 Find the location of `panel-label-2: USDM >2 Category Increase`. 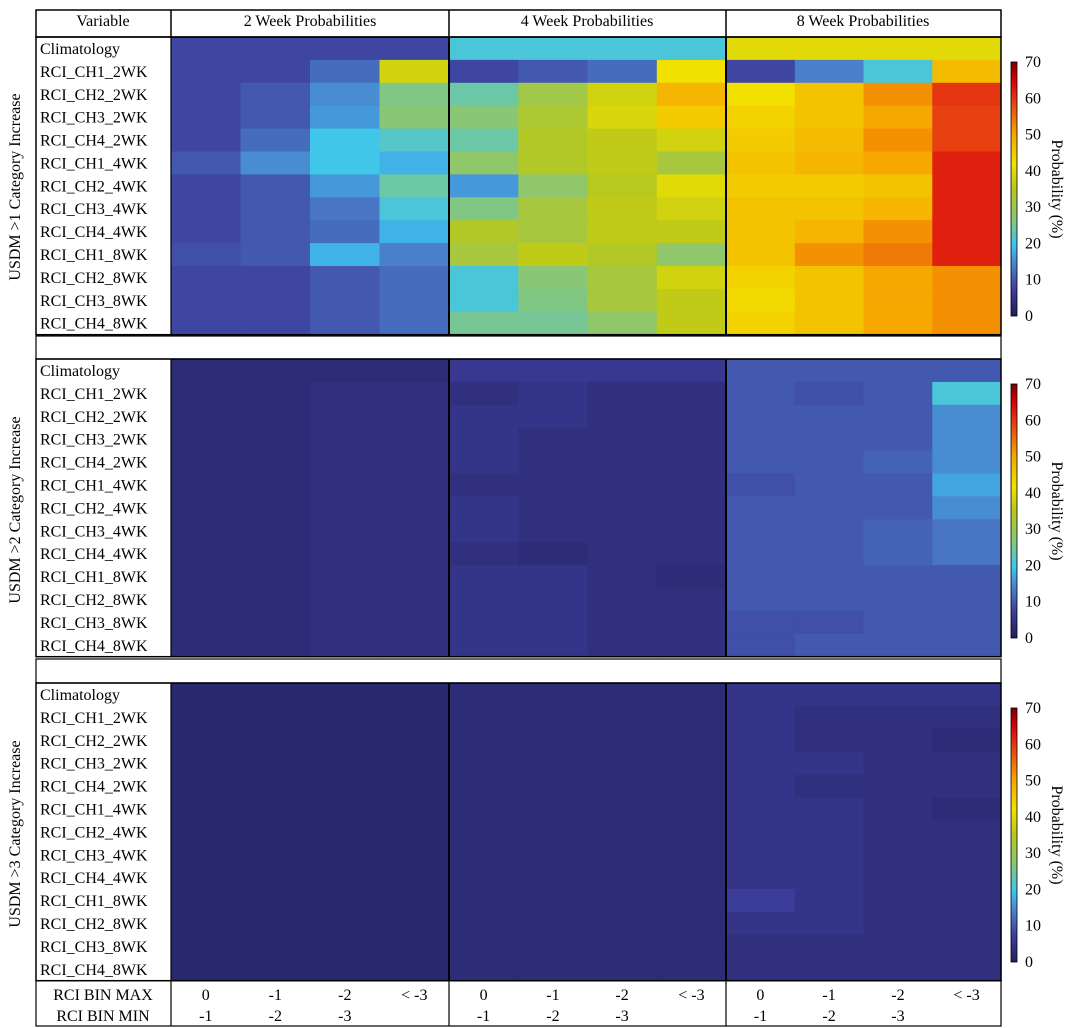

panel-label-2: USDM >2 Category Increase is located at coordinates (15, 509).